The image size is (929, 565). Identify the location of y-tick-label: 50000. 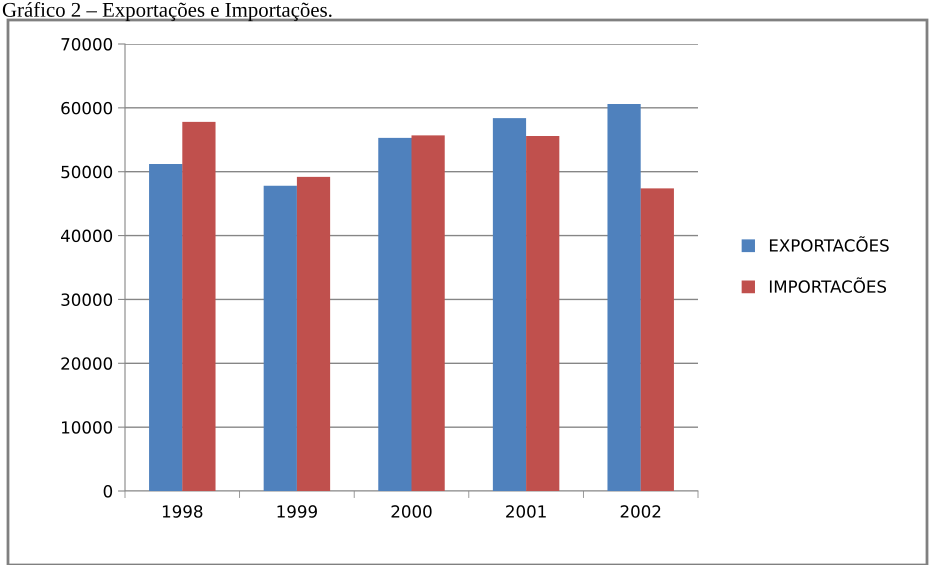
(86, 172).